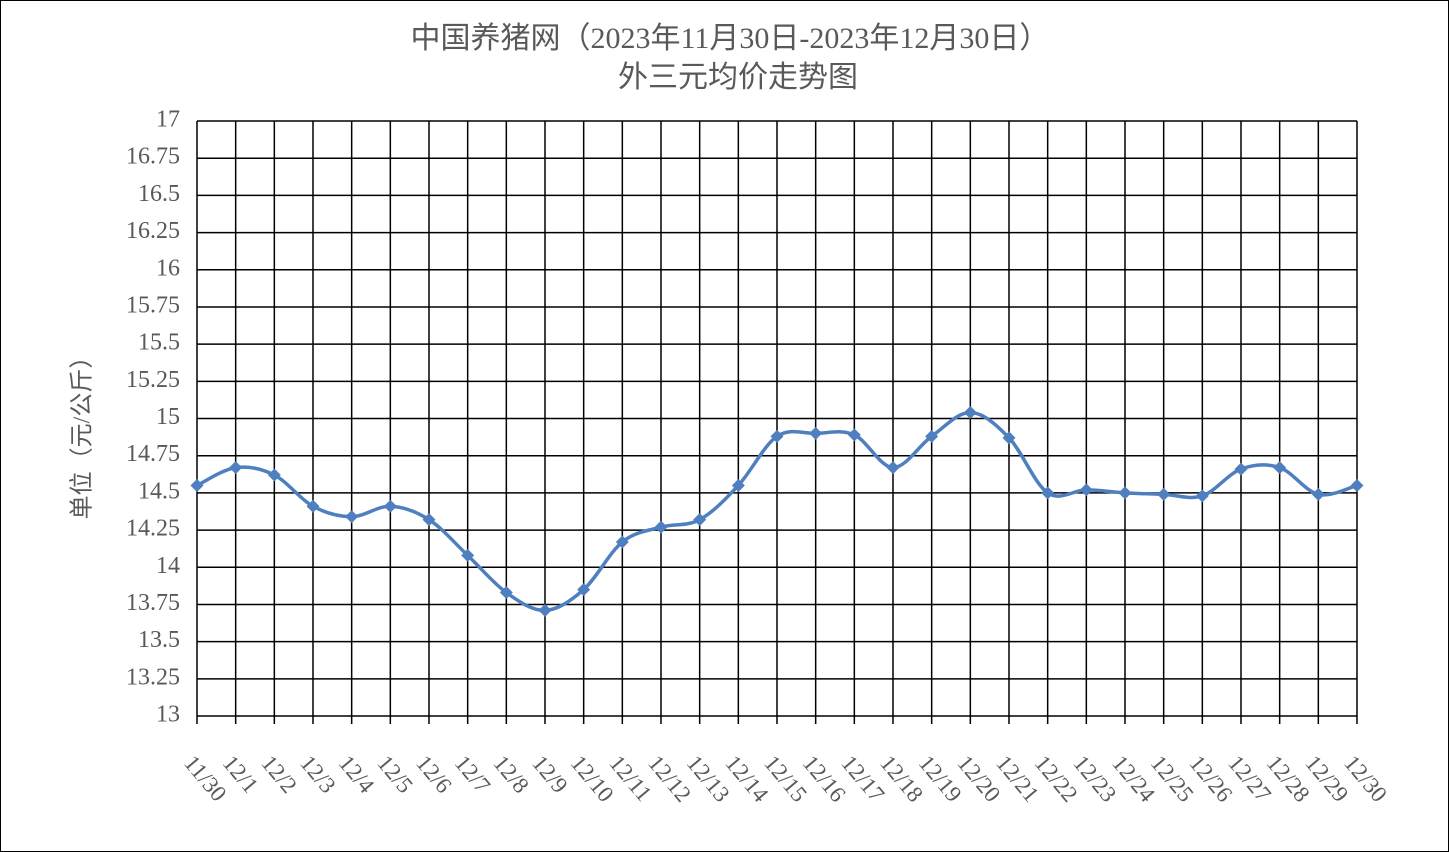 The image size is (1449, 852). Describe the element at coordinates (159, 491) in the screenshot. I see `y-tick-label: 14.5` at that location.